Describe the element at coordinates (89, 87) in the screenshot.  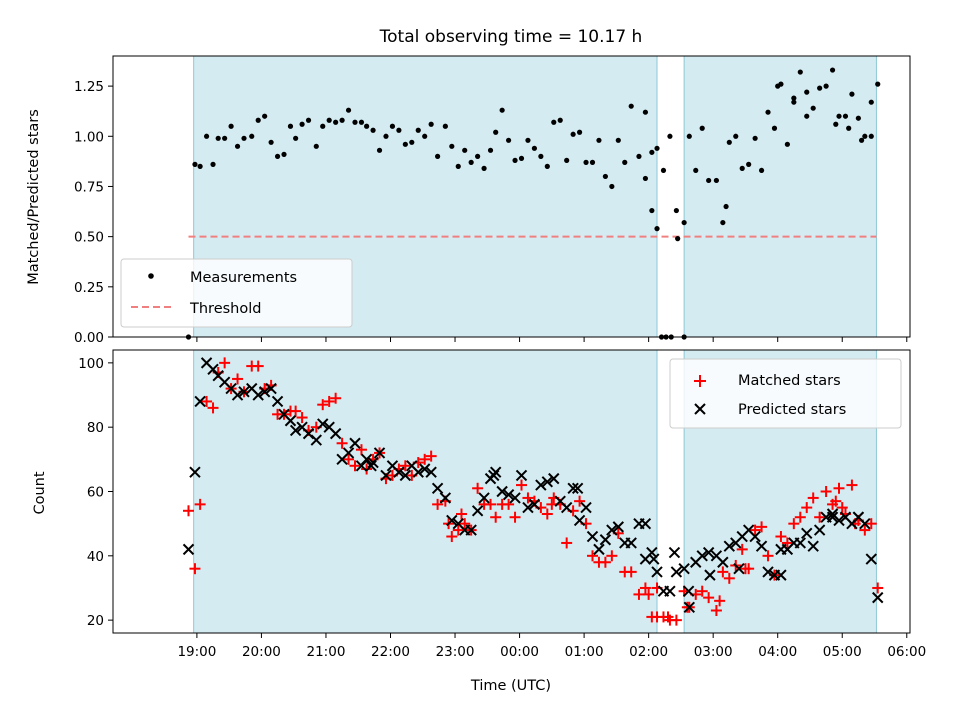
I see `y-tick-label: 1.25` at that location.